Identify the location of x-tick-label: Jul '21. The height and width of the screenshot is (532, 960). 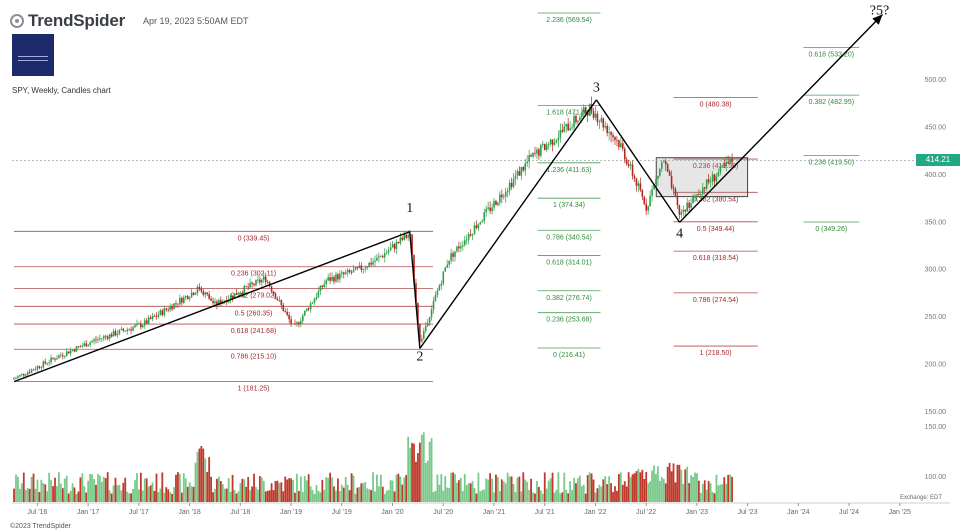
(545, 512).